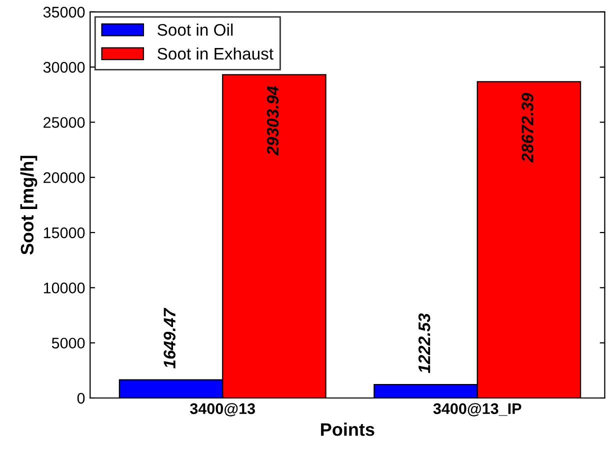  I want to click on legend-label: Soot in Exhaust, so click(216, 53).